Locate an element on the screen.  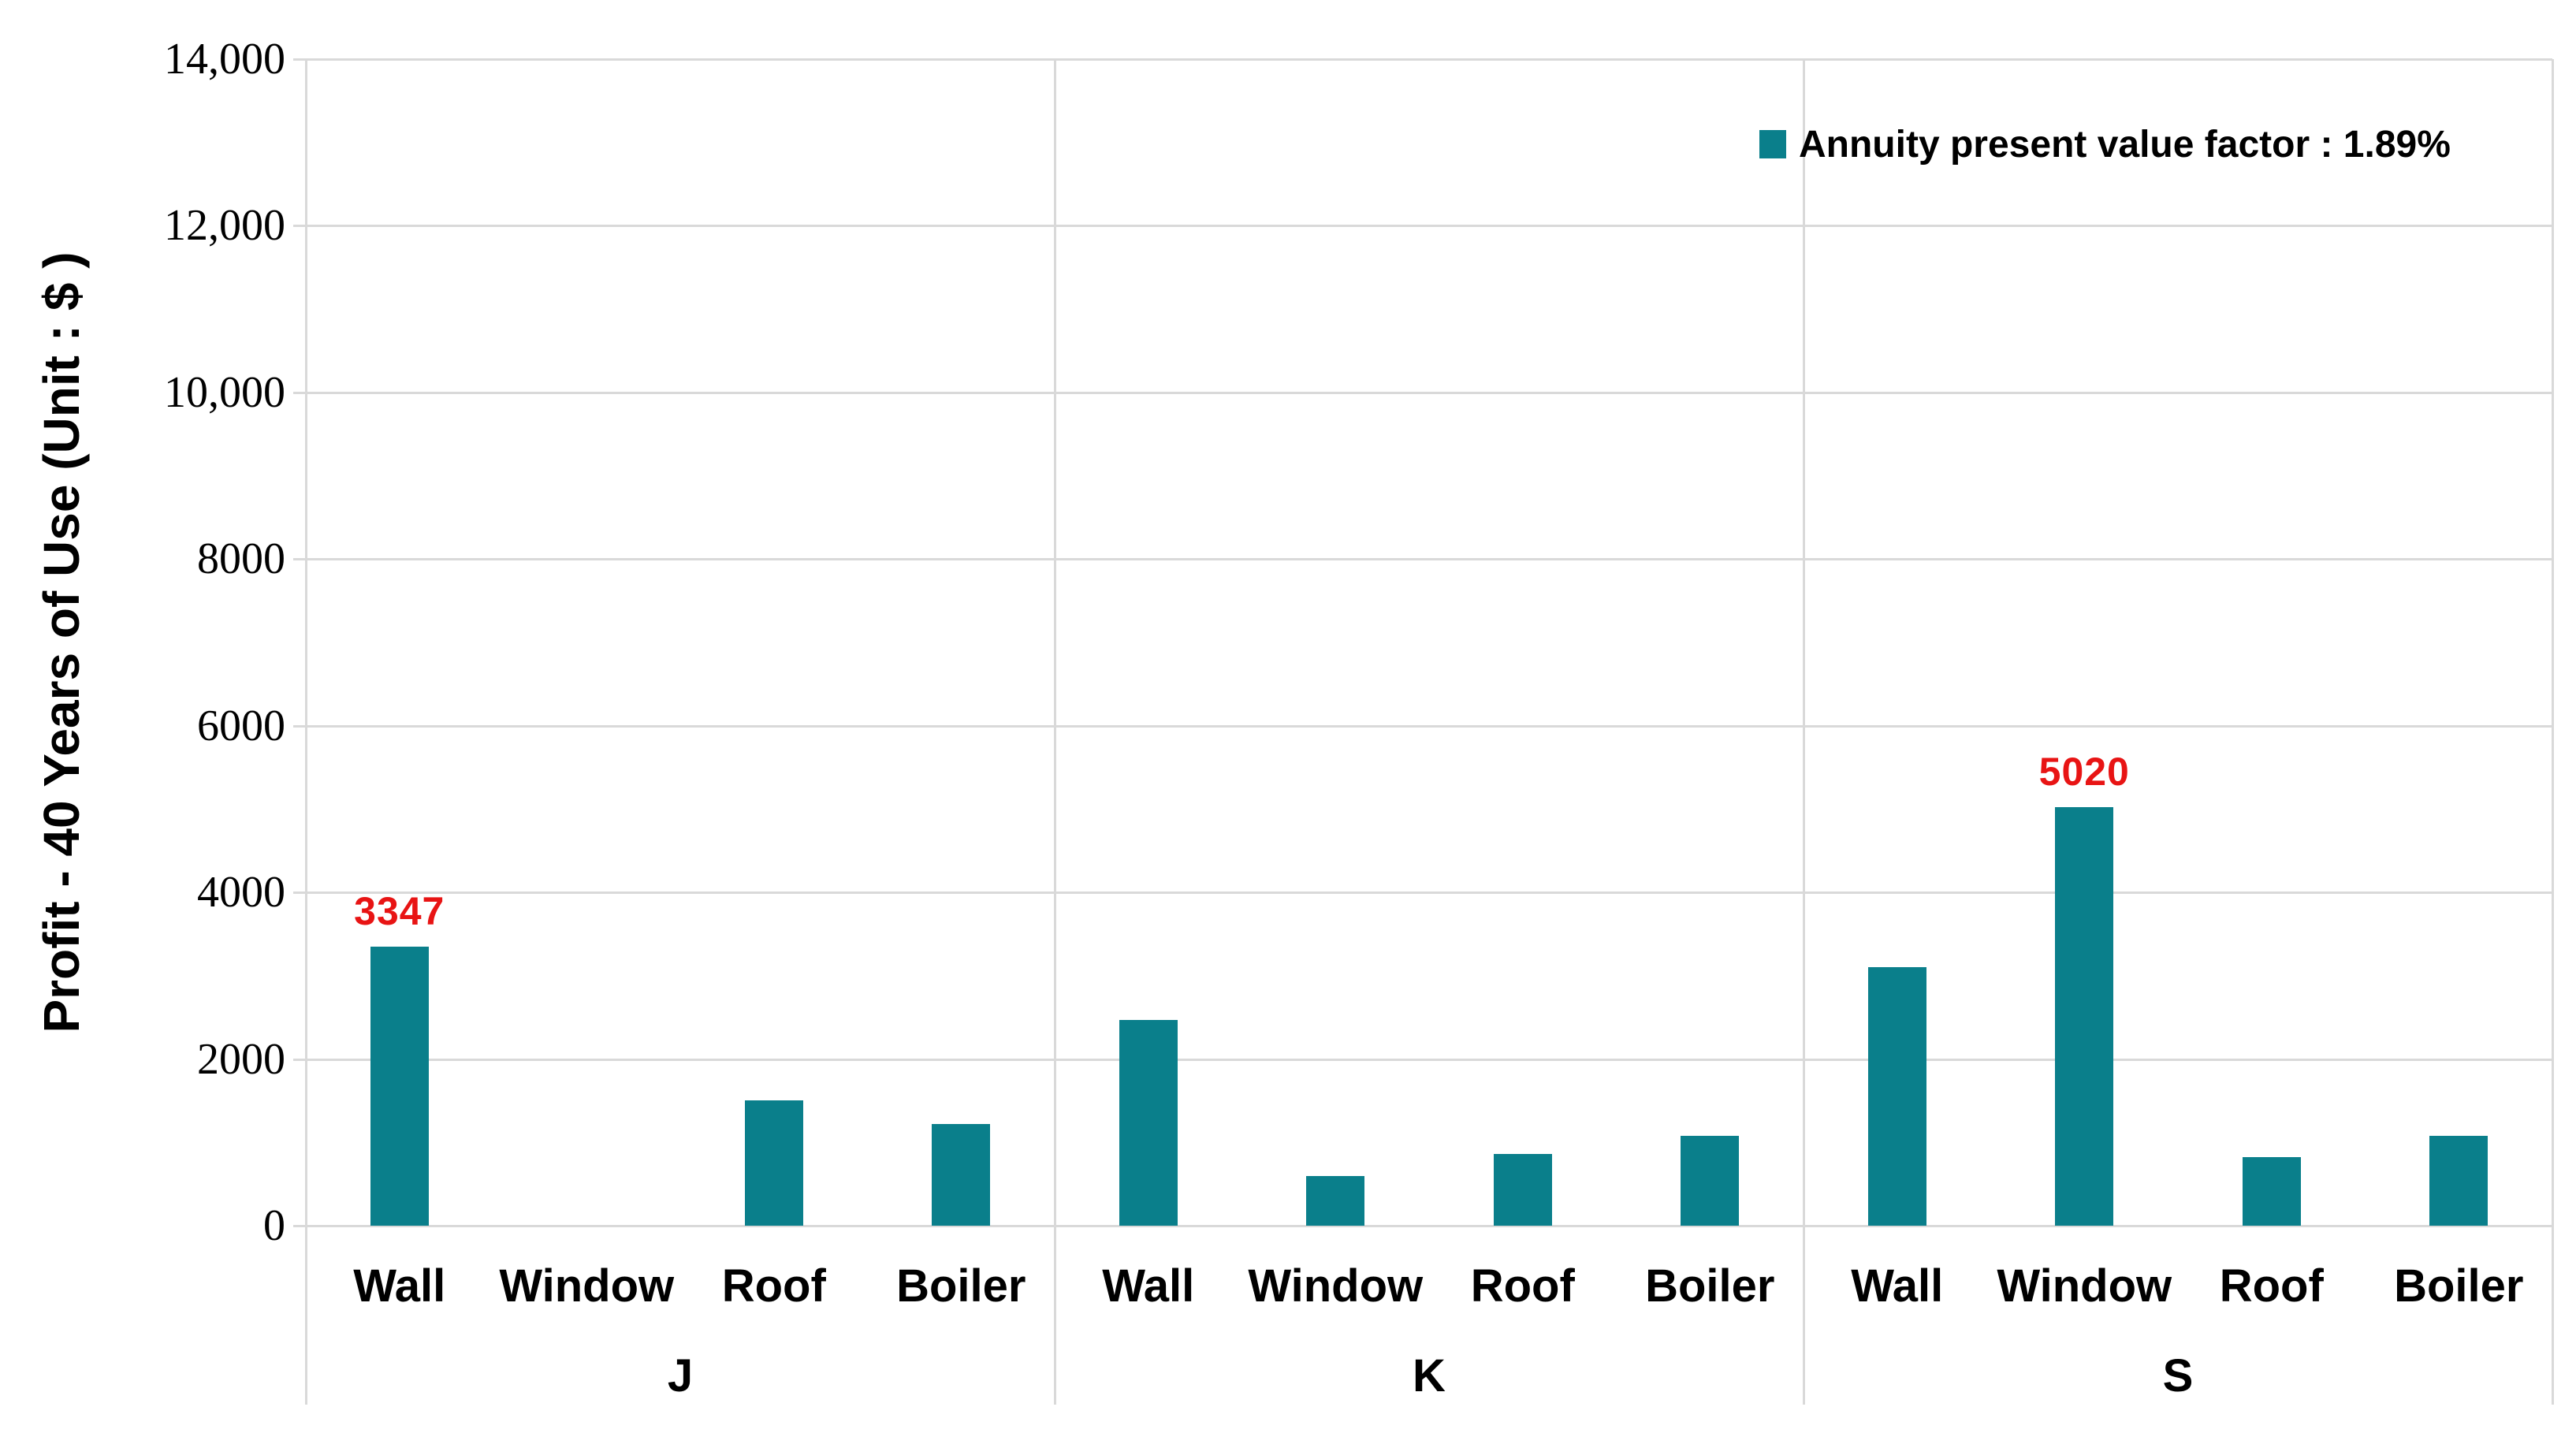
legend: Annuity present value factor : 1.89% is located at coordinates (2105, 144).